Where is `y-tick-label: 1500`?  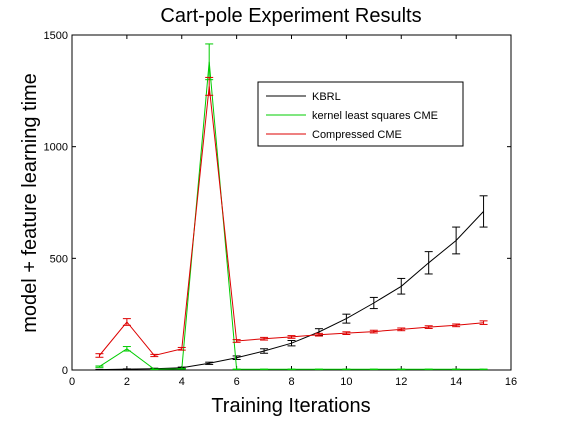
y-tick-label: 1500 is located at coordinates (56, 36).